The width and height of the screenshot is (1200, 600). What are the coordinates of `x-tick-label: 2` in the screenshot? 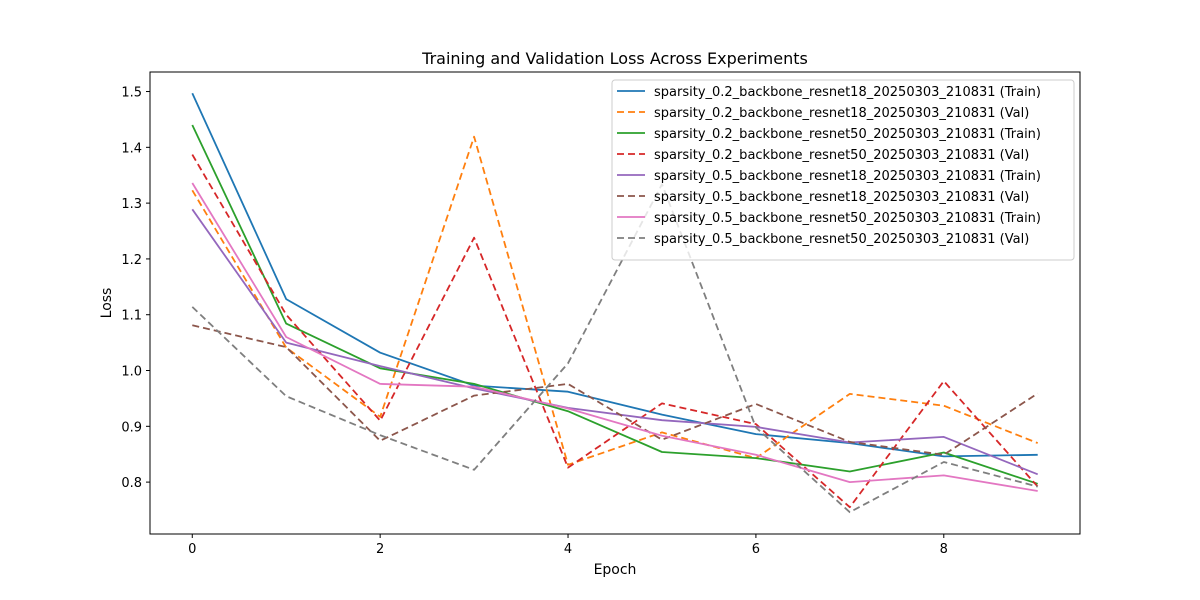 It's located at (380, 549).